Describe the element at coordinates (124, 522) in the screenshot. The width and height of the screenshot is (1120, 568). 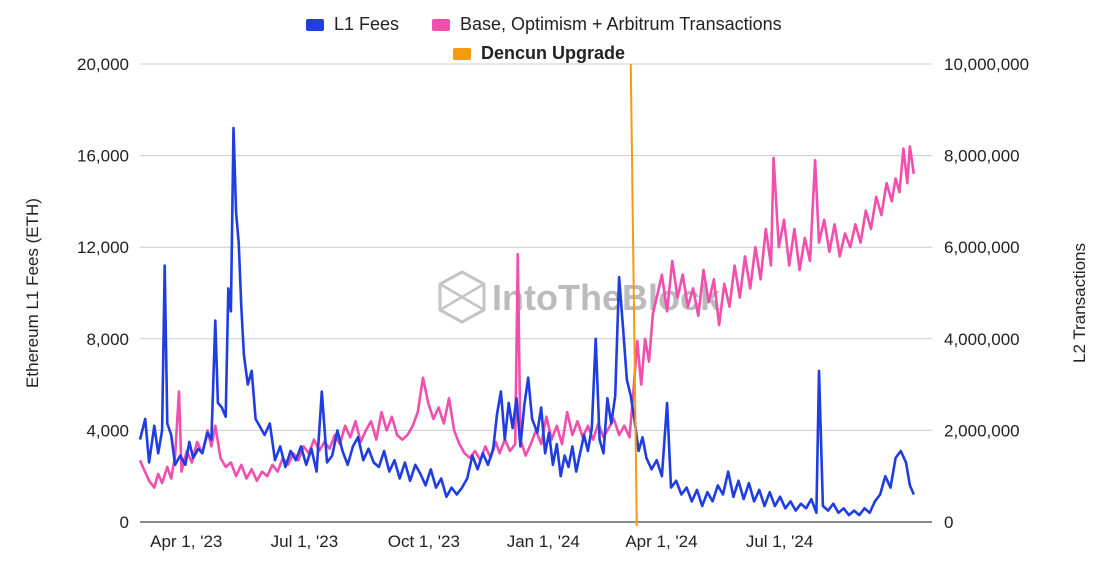
I see `y-left-tick-label: 0` at that location.